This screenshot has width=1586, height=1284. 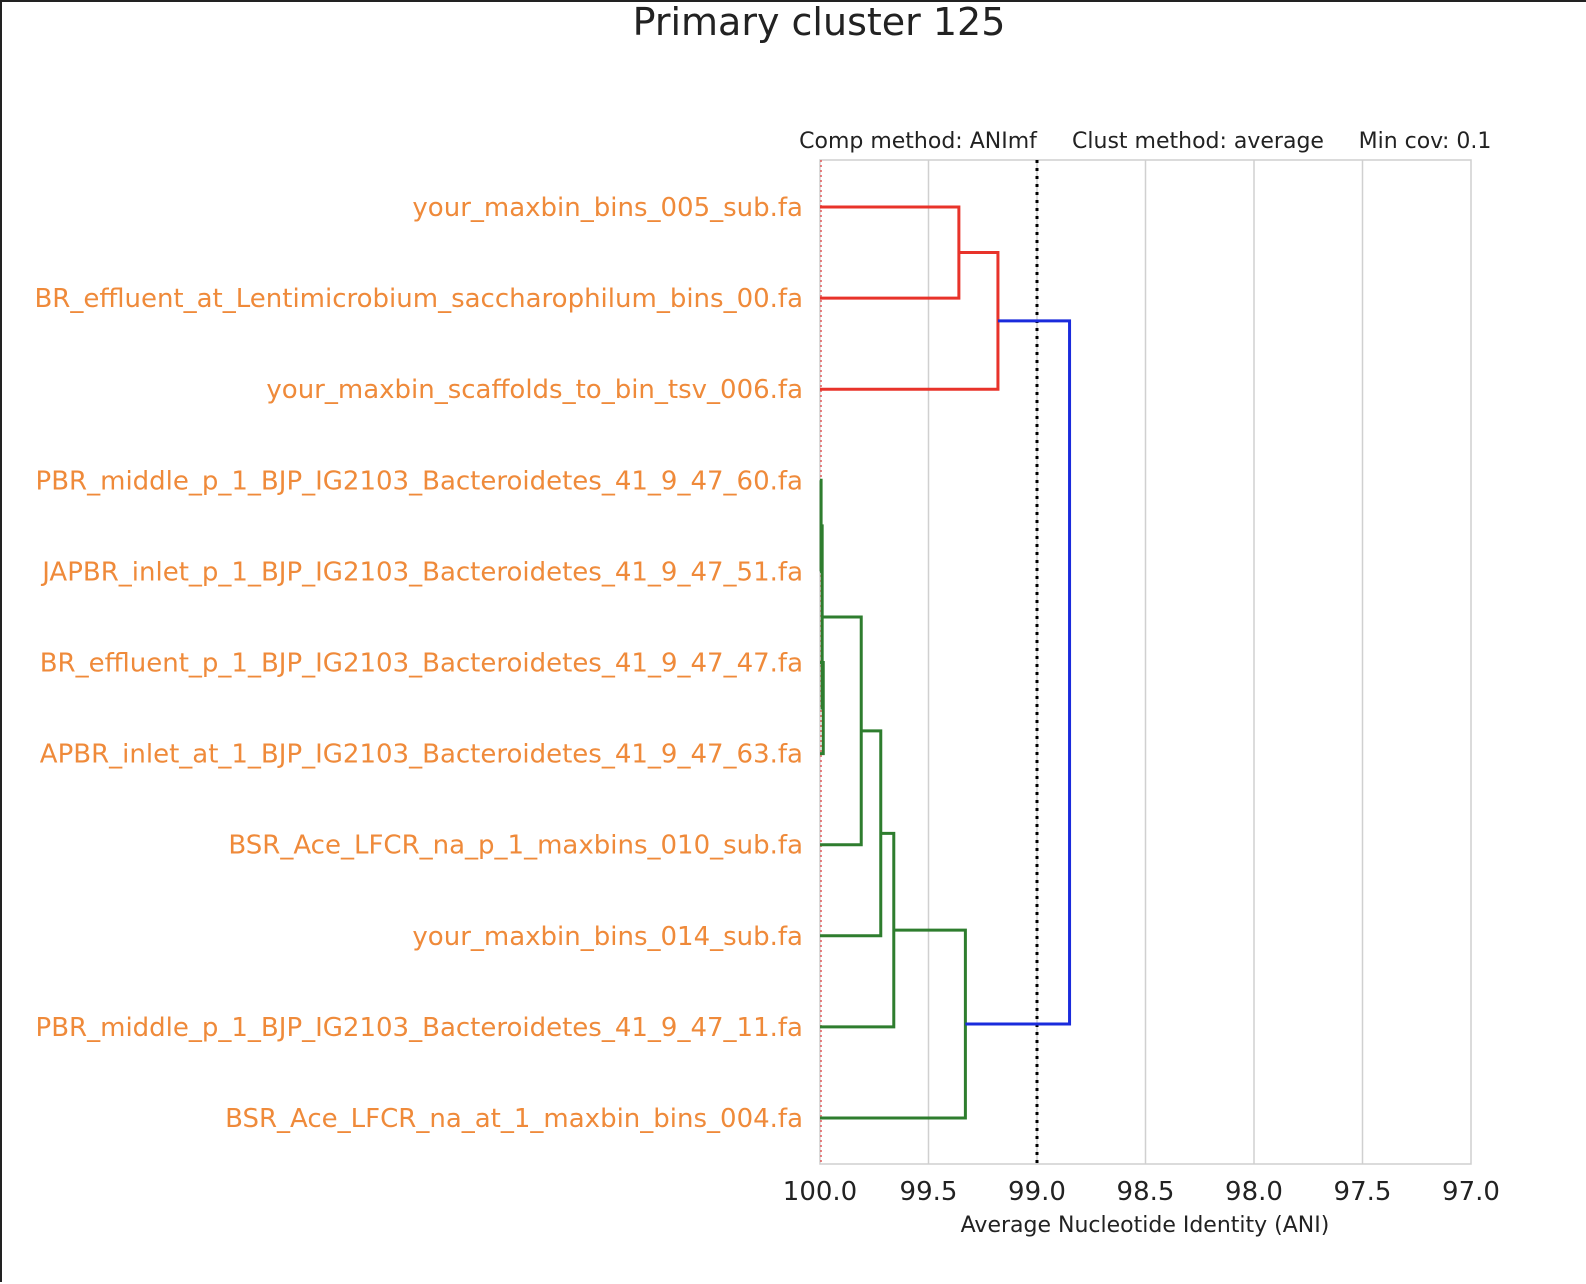 I want to click on x-tick-labels: 100.0 99.5 99.0 98.5 98.0 97.5 97.0, so click(x=1141, y=1192).